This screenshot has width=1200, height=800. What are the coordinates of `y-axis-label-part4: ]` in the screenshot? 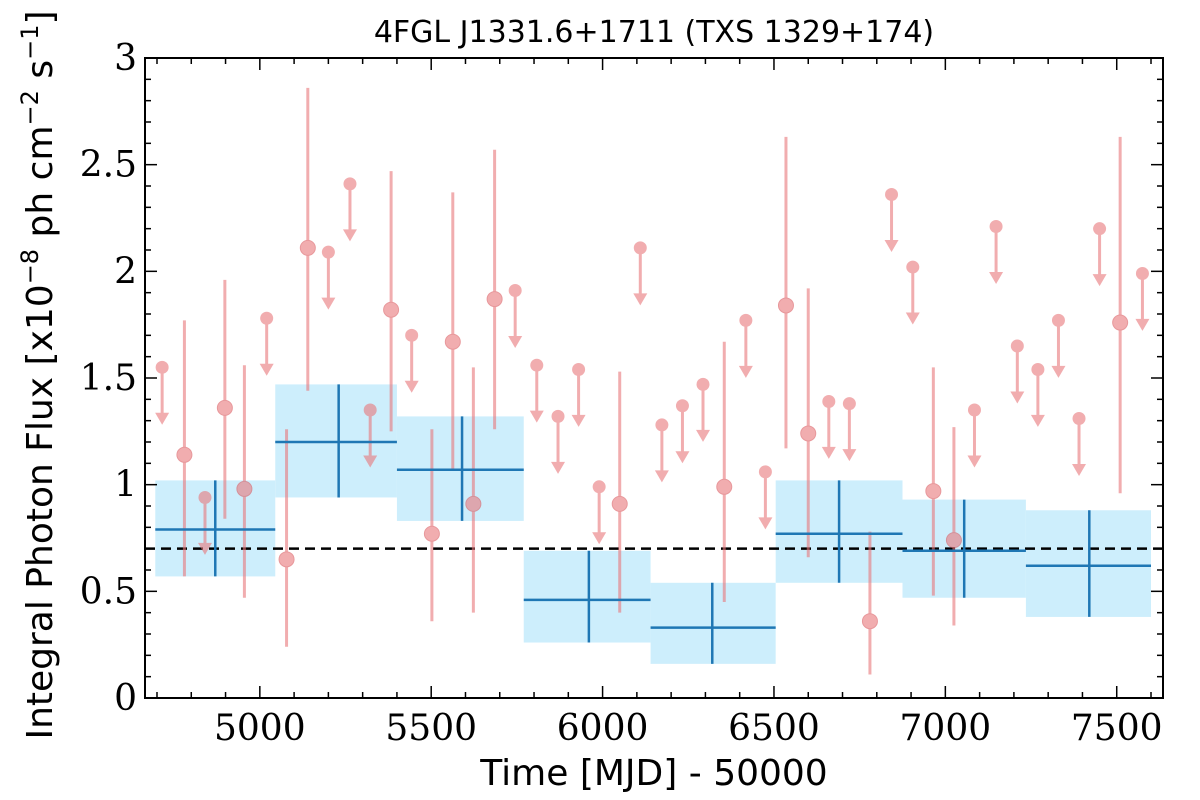 It's located at (40, 17).